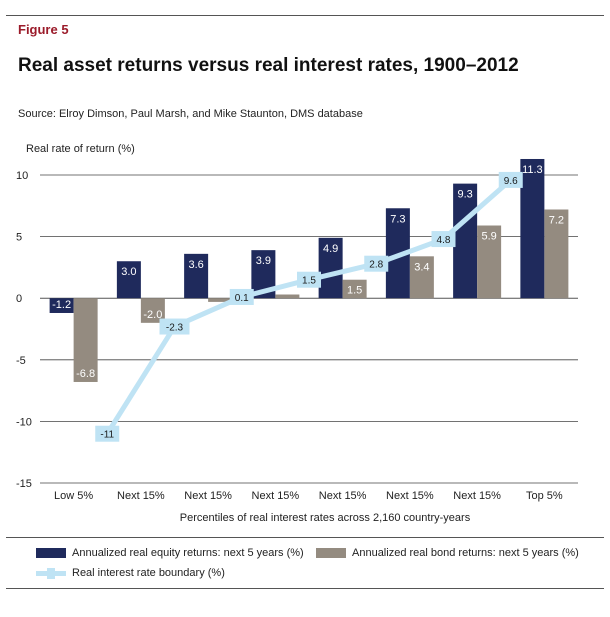 The width and height of the screenshot is (610, 617). I want to click on x-tick-label-1: Next 15%, so click(141, 496).